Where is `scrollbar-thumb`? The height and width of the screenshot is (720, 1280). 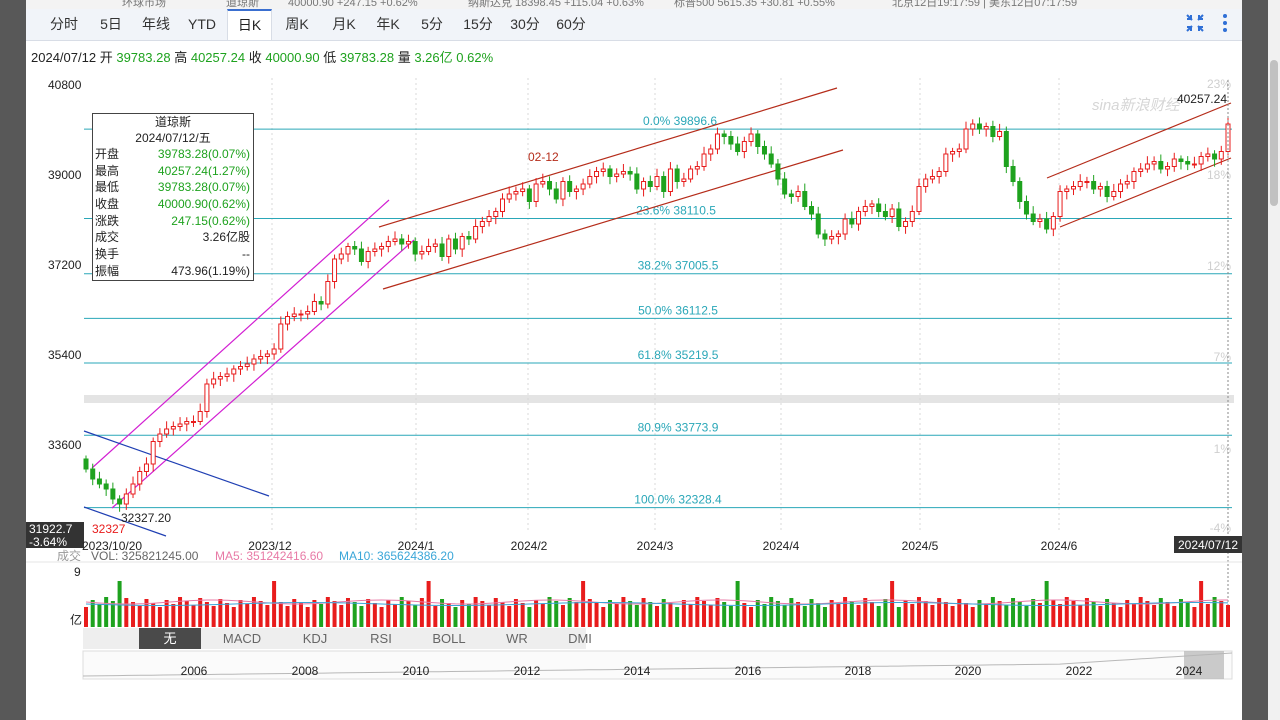 scrollbar-thumb is located at coordinates (1274, 133).